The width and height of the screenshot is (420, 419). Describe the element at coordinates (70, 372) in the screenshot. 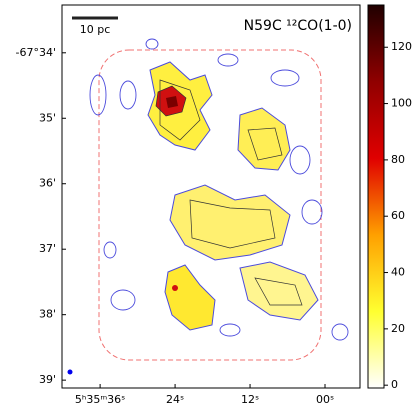

I see `beam` at that location.